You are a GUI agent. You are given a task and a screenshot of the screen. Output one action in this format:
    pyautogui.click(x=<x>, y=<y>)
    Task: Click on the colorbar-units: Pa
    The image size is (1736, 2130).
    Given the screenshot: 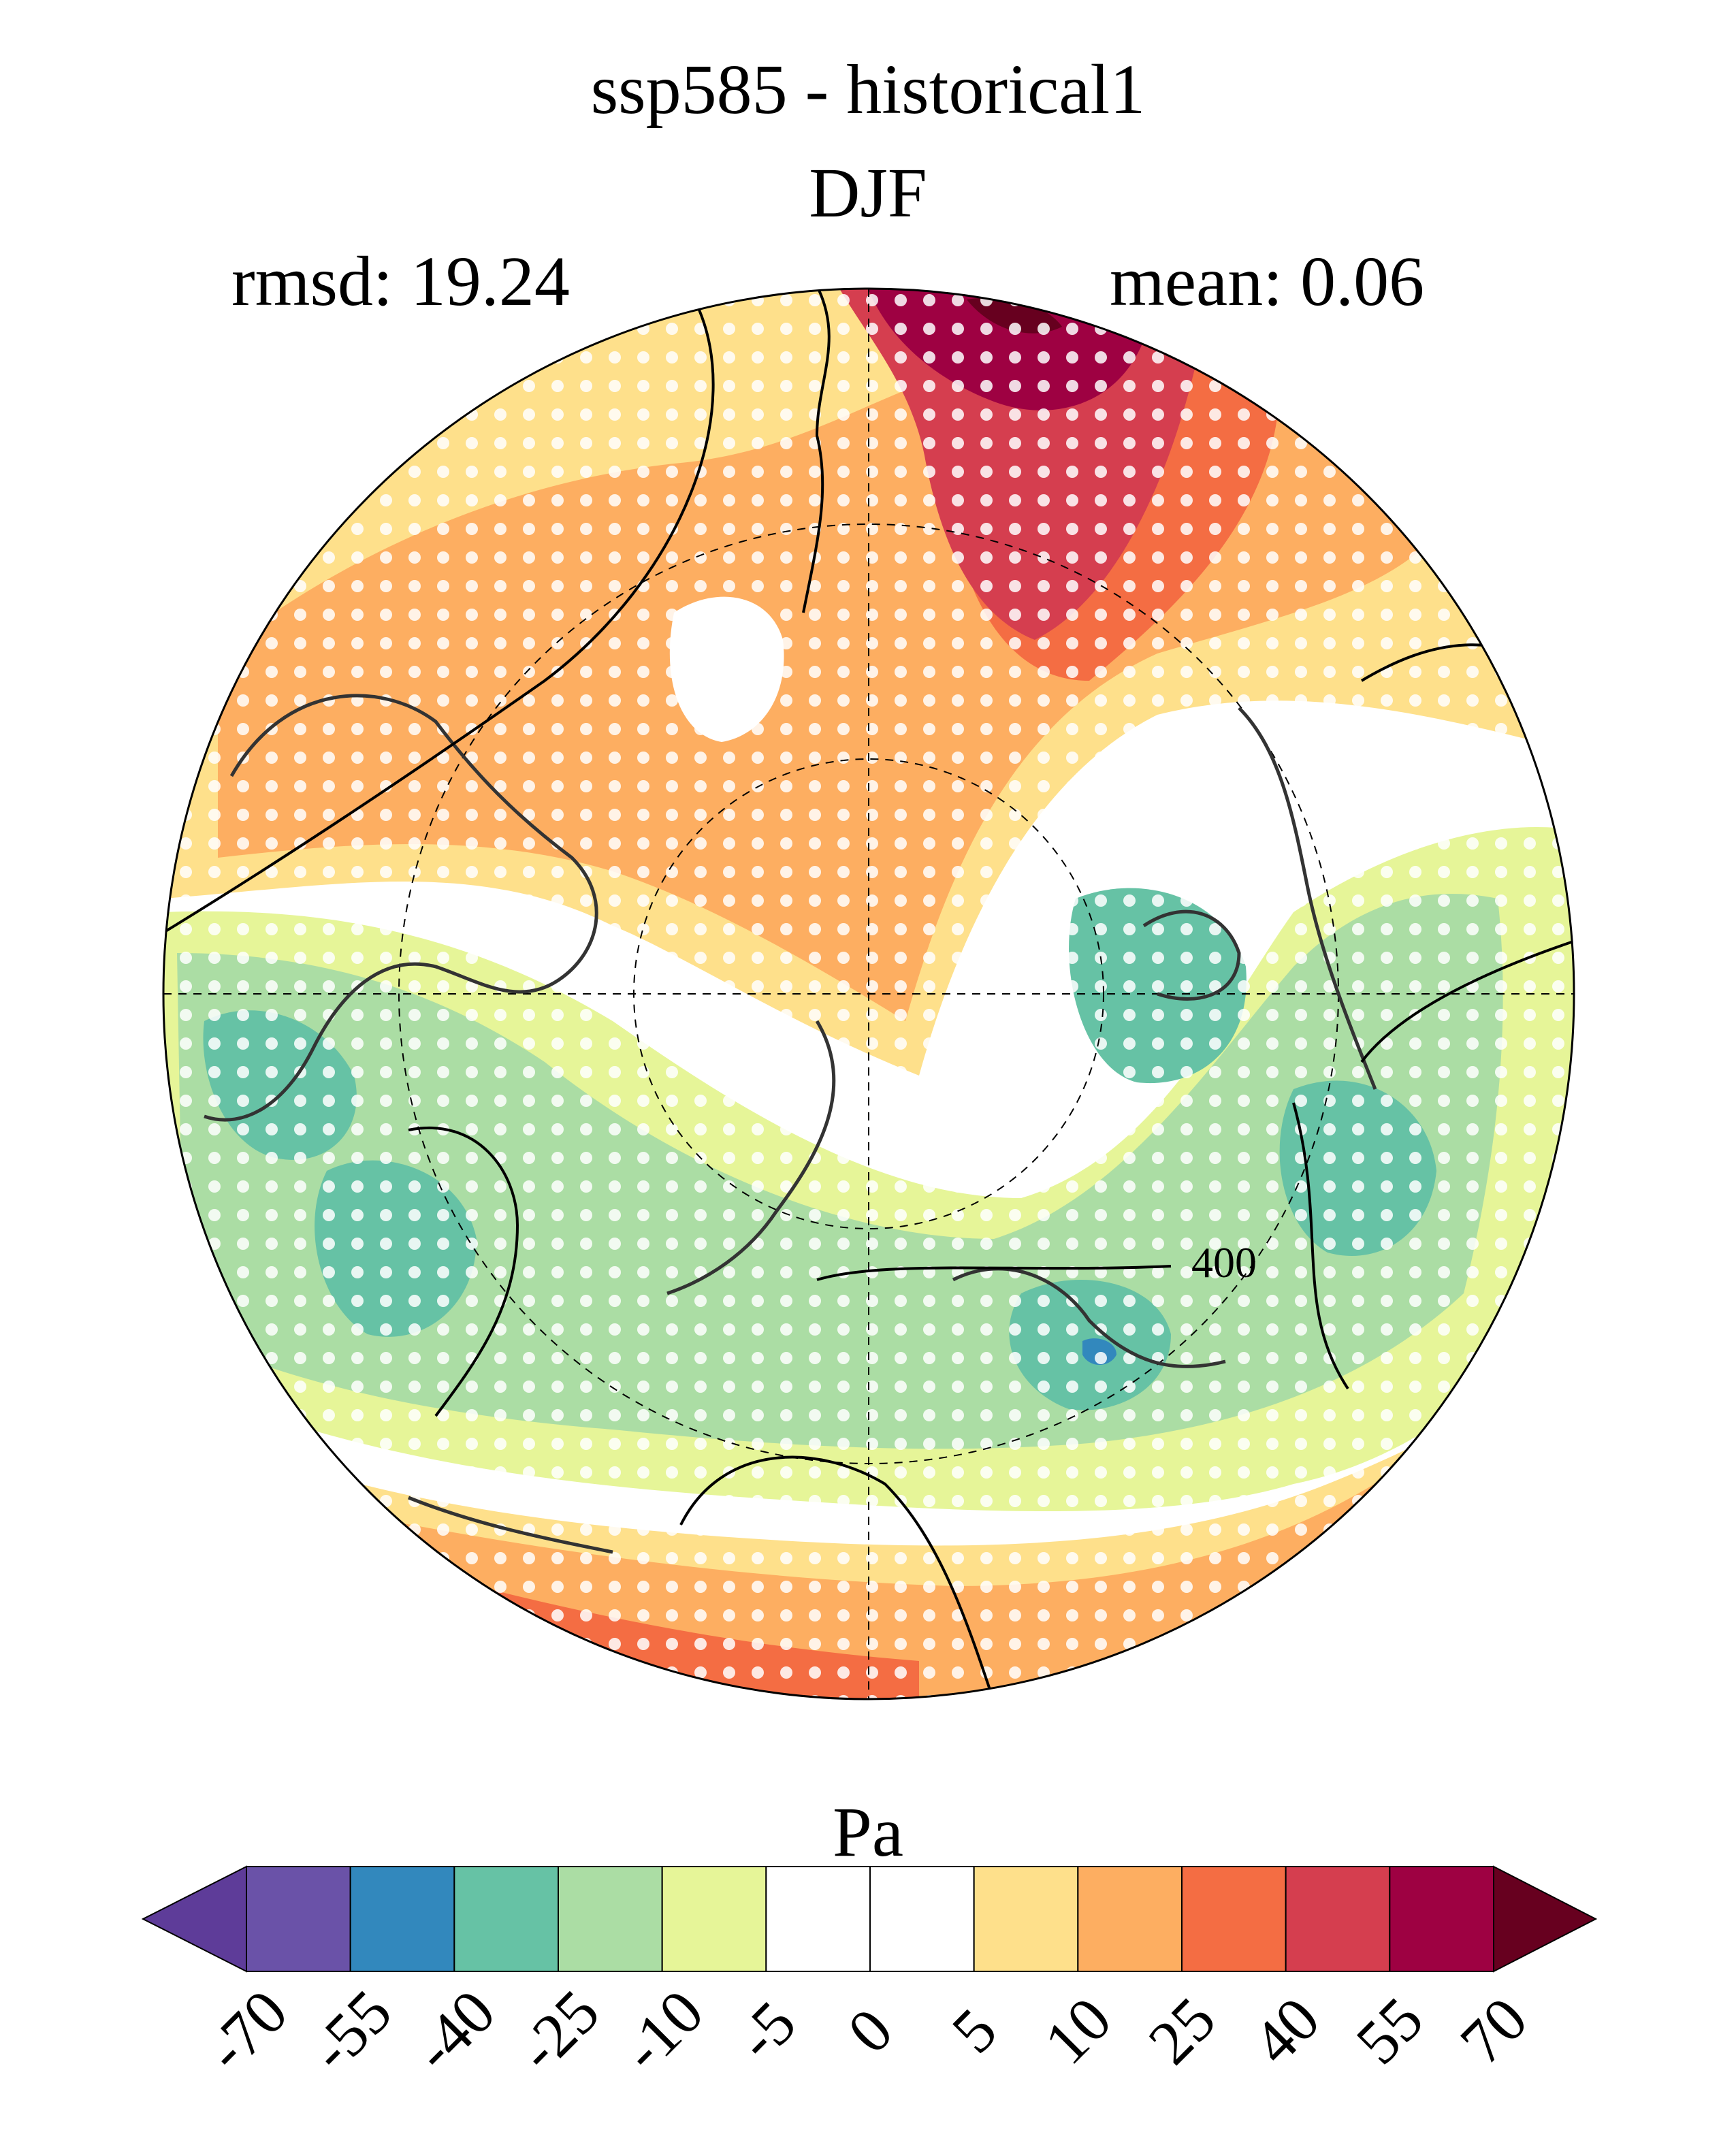 What is the action you would take?
    pyautogui.click(x=868, y=1832)
    